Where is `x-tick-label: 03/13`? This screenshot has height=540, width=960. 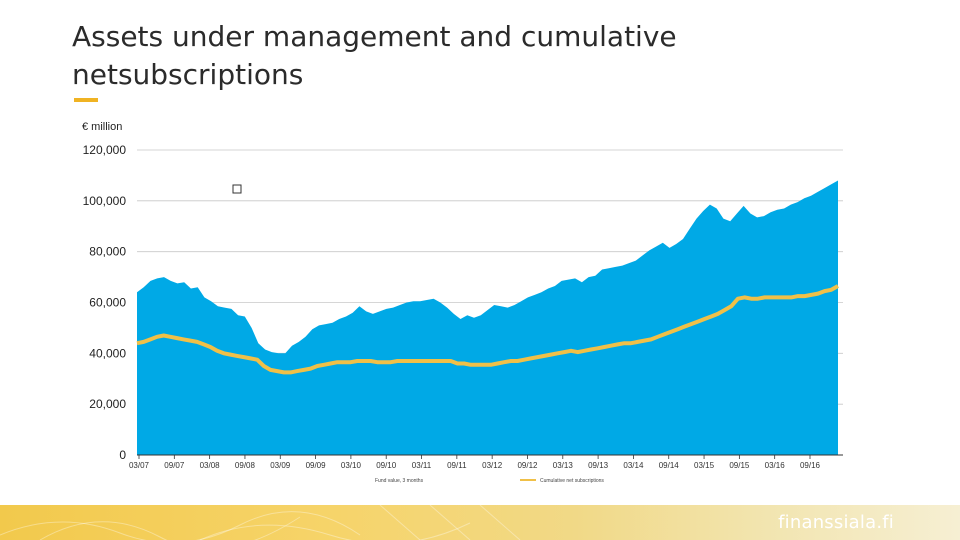 x-tick-label: 03/13 is located at coordinates (563, 465).